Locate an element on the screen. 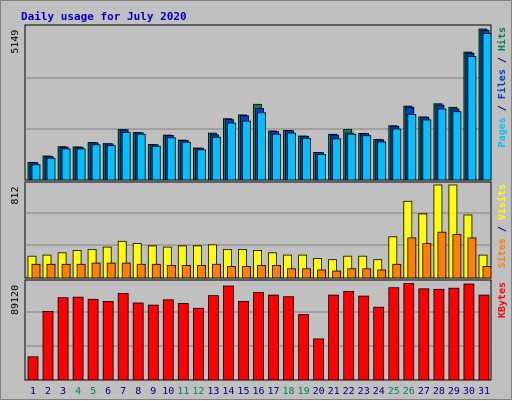 Image resolution: width=512 pixels, height=401 pixels. x-tick-label: 6 is located at coordinates (108, 391).